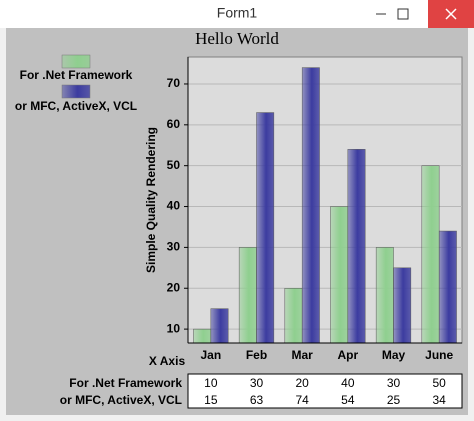 Image resolution: width=474 pixels, height=421 pixels. I want to click on x-tick-label: June, so click(439, 355).